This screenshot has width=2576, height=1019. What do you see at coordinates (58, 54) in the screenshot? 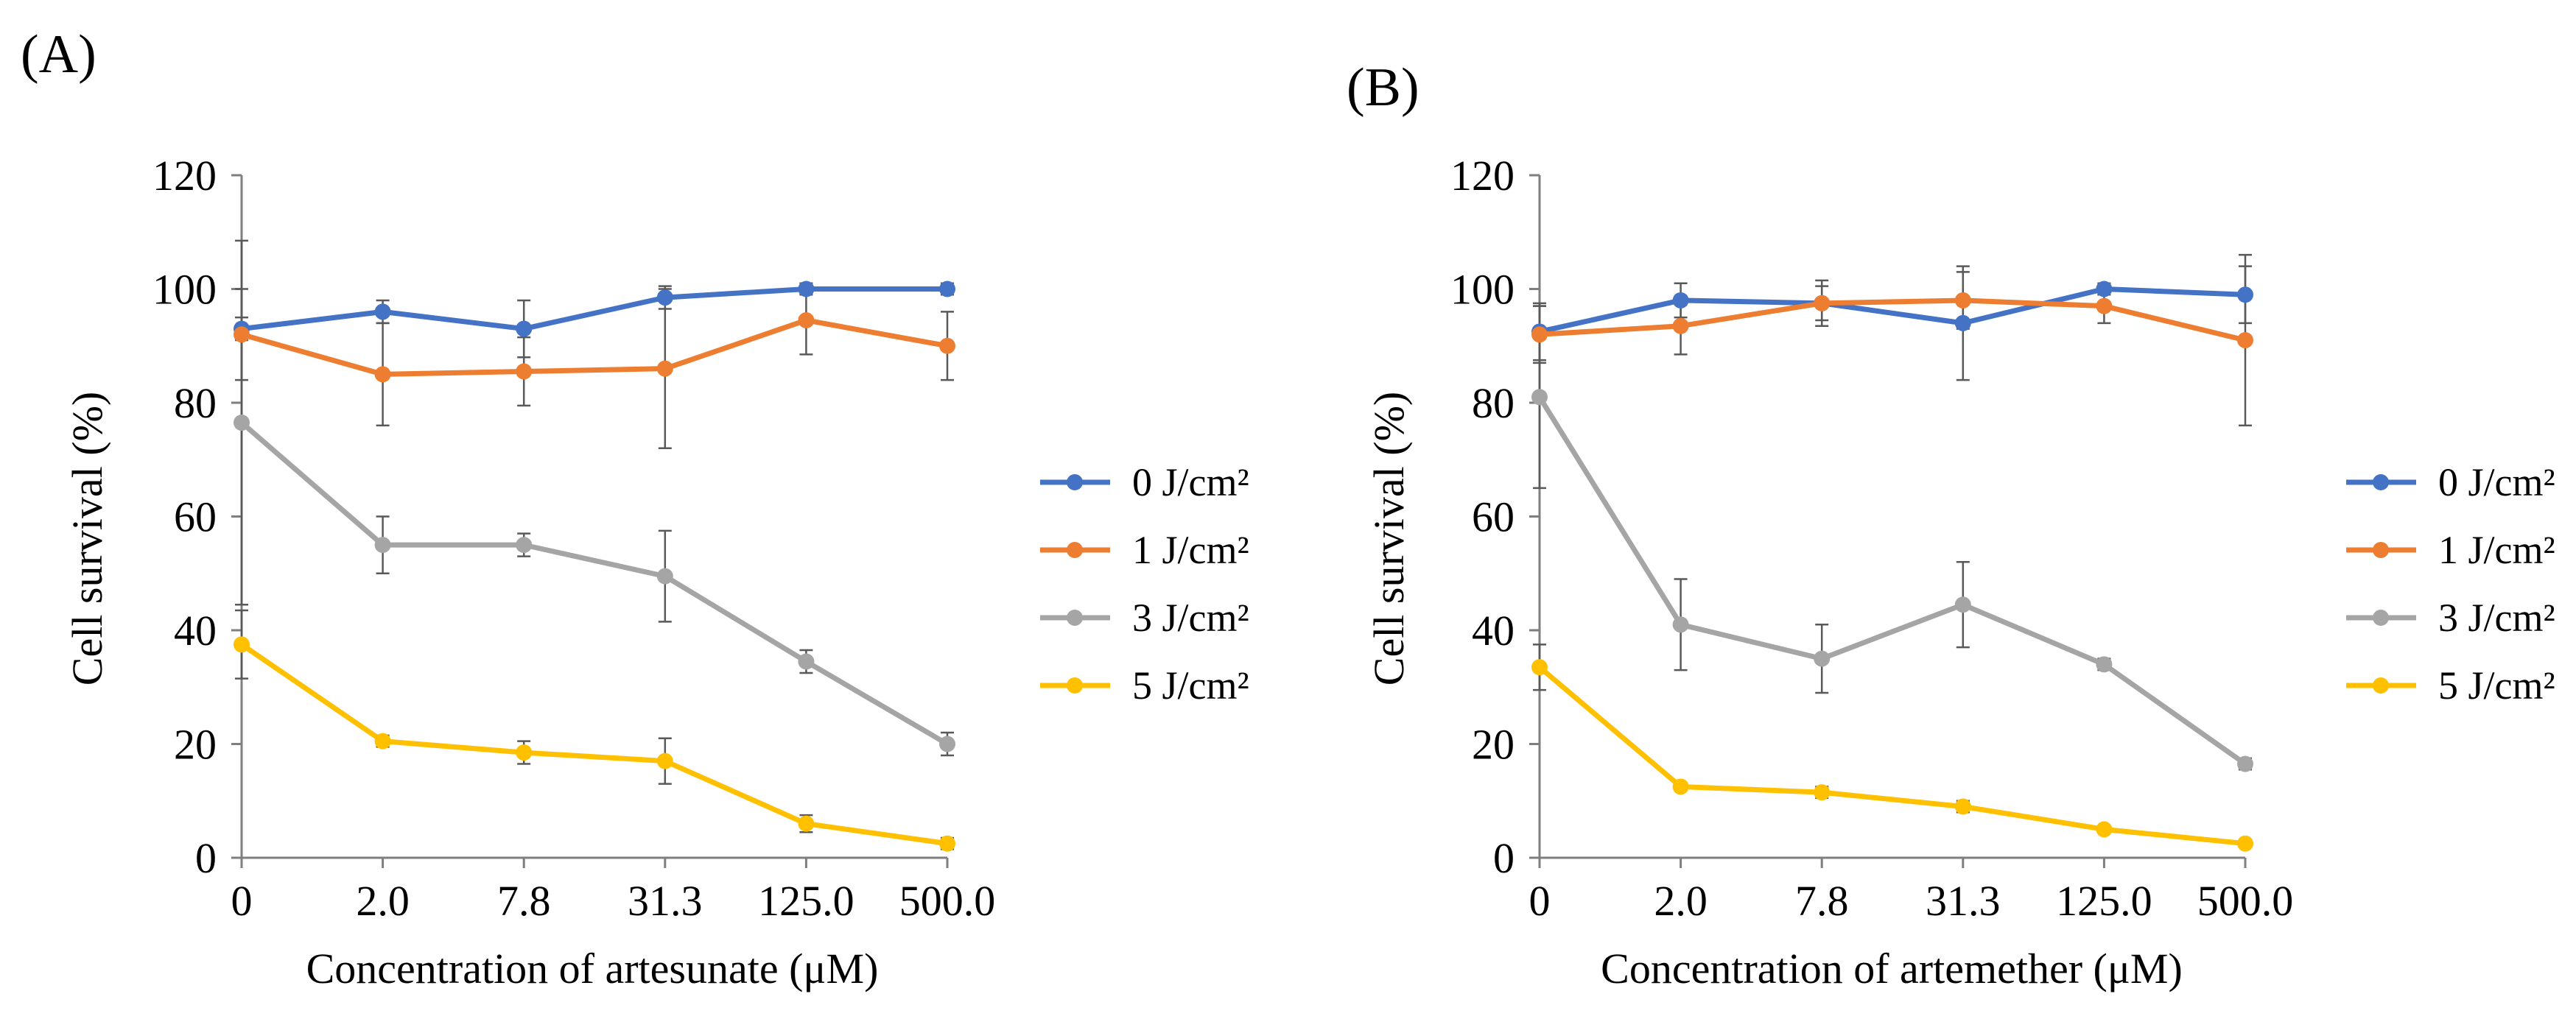
I see `panel-label: (A)` at bounding box center [58, 54].